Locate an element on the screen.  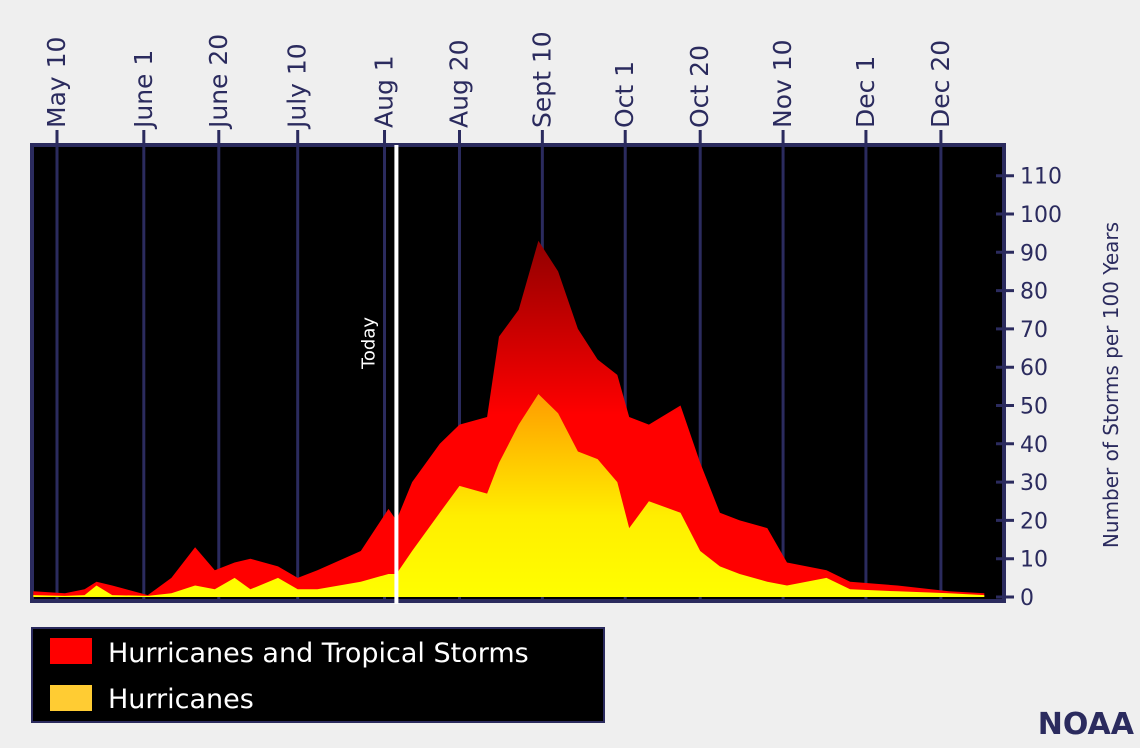
y-tick-label: 70 is located at coordinates (1034, 330).